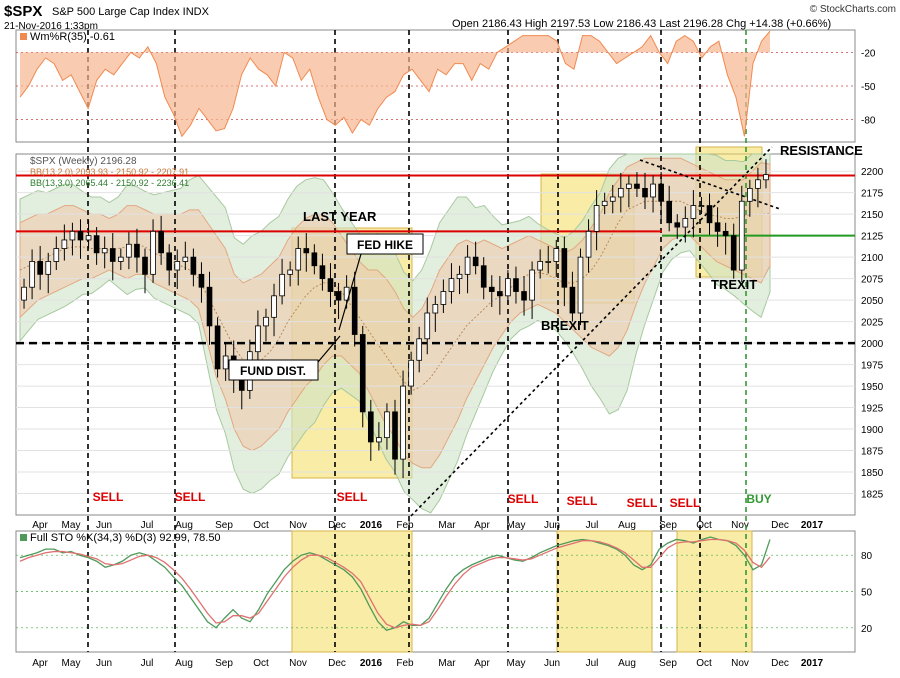 Image resolution: width=900 pixels, height=678 pixels. Describe the element at coordinates (40, 525) in the screenshot. I see `price-x-tick-label: Apr` at that location.